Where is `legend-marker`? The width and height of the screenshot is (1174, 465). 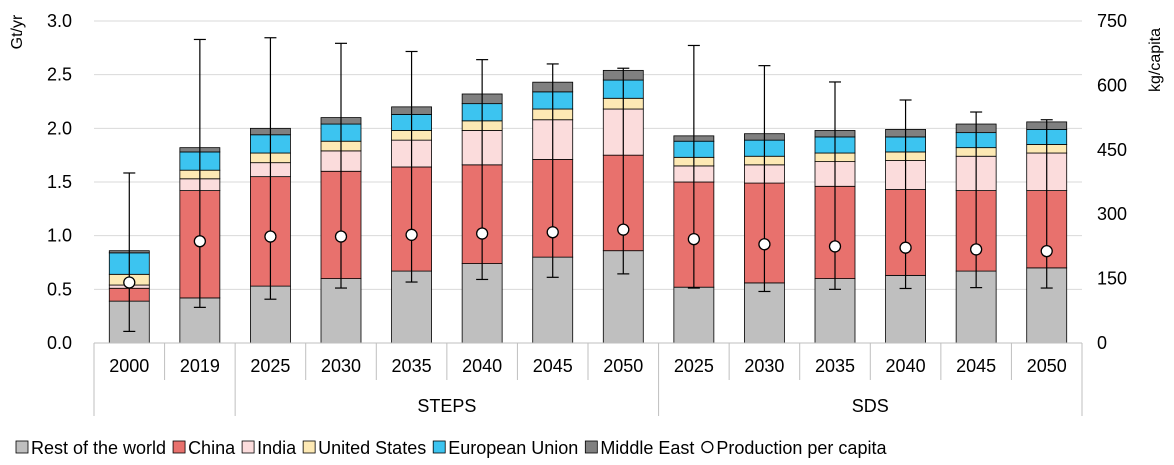
legend-marker is located at coordinates (707, 447).